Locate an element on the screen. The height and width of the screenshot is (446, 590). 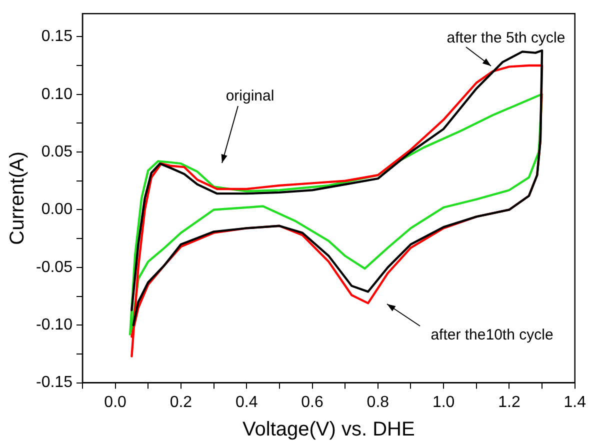
y-tick-label: 0.15 is located at coordinates (57, 37).